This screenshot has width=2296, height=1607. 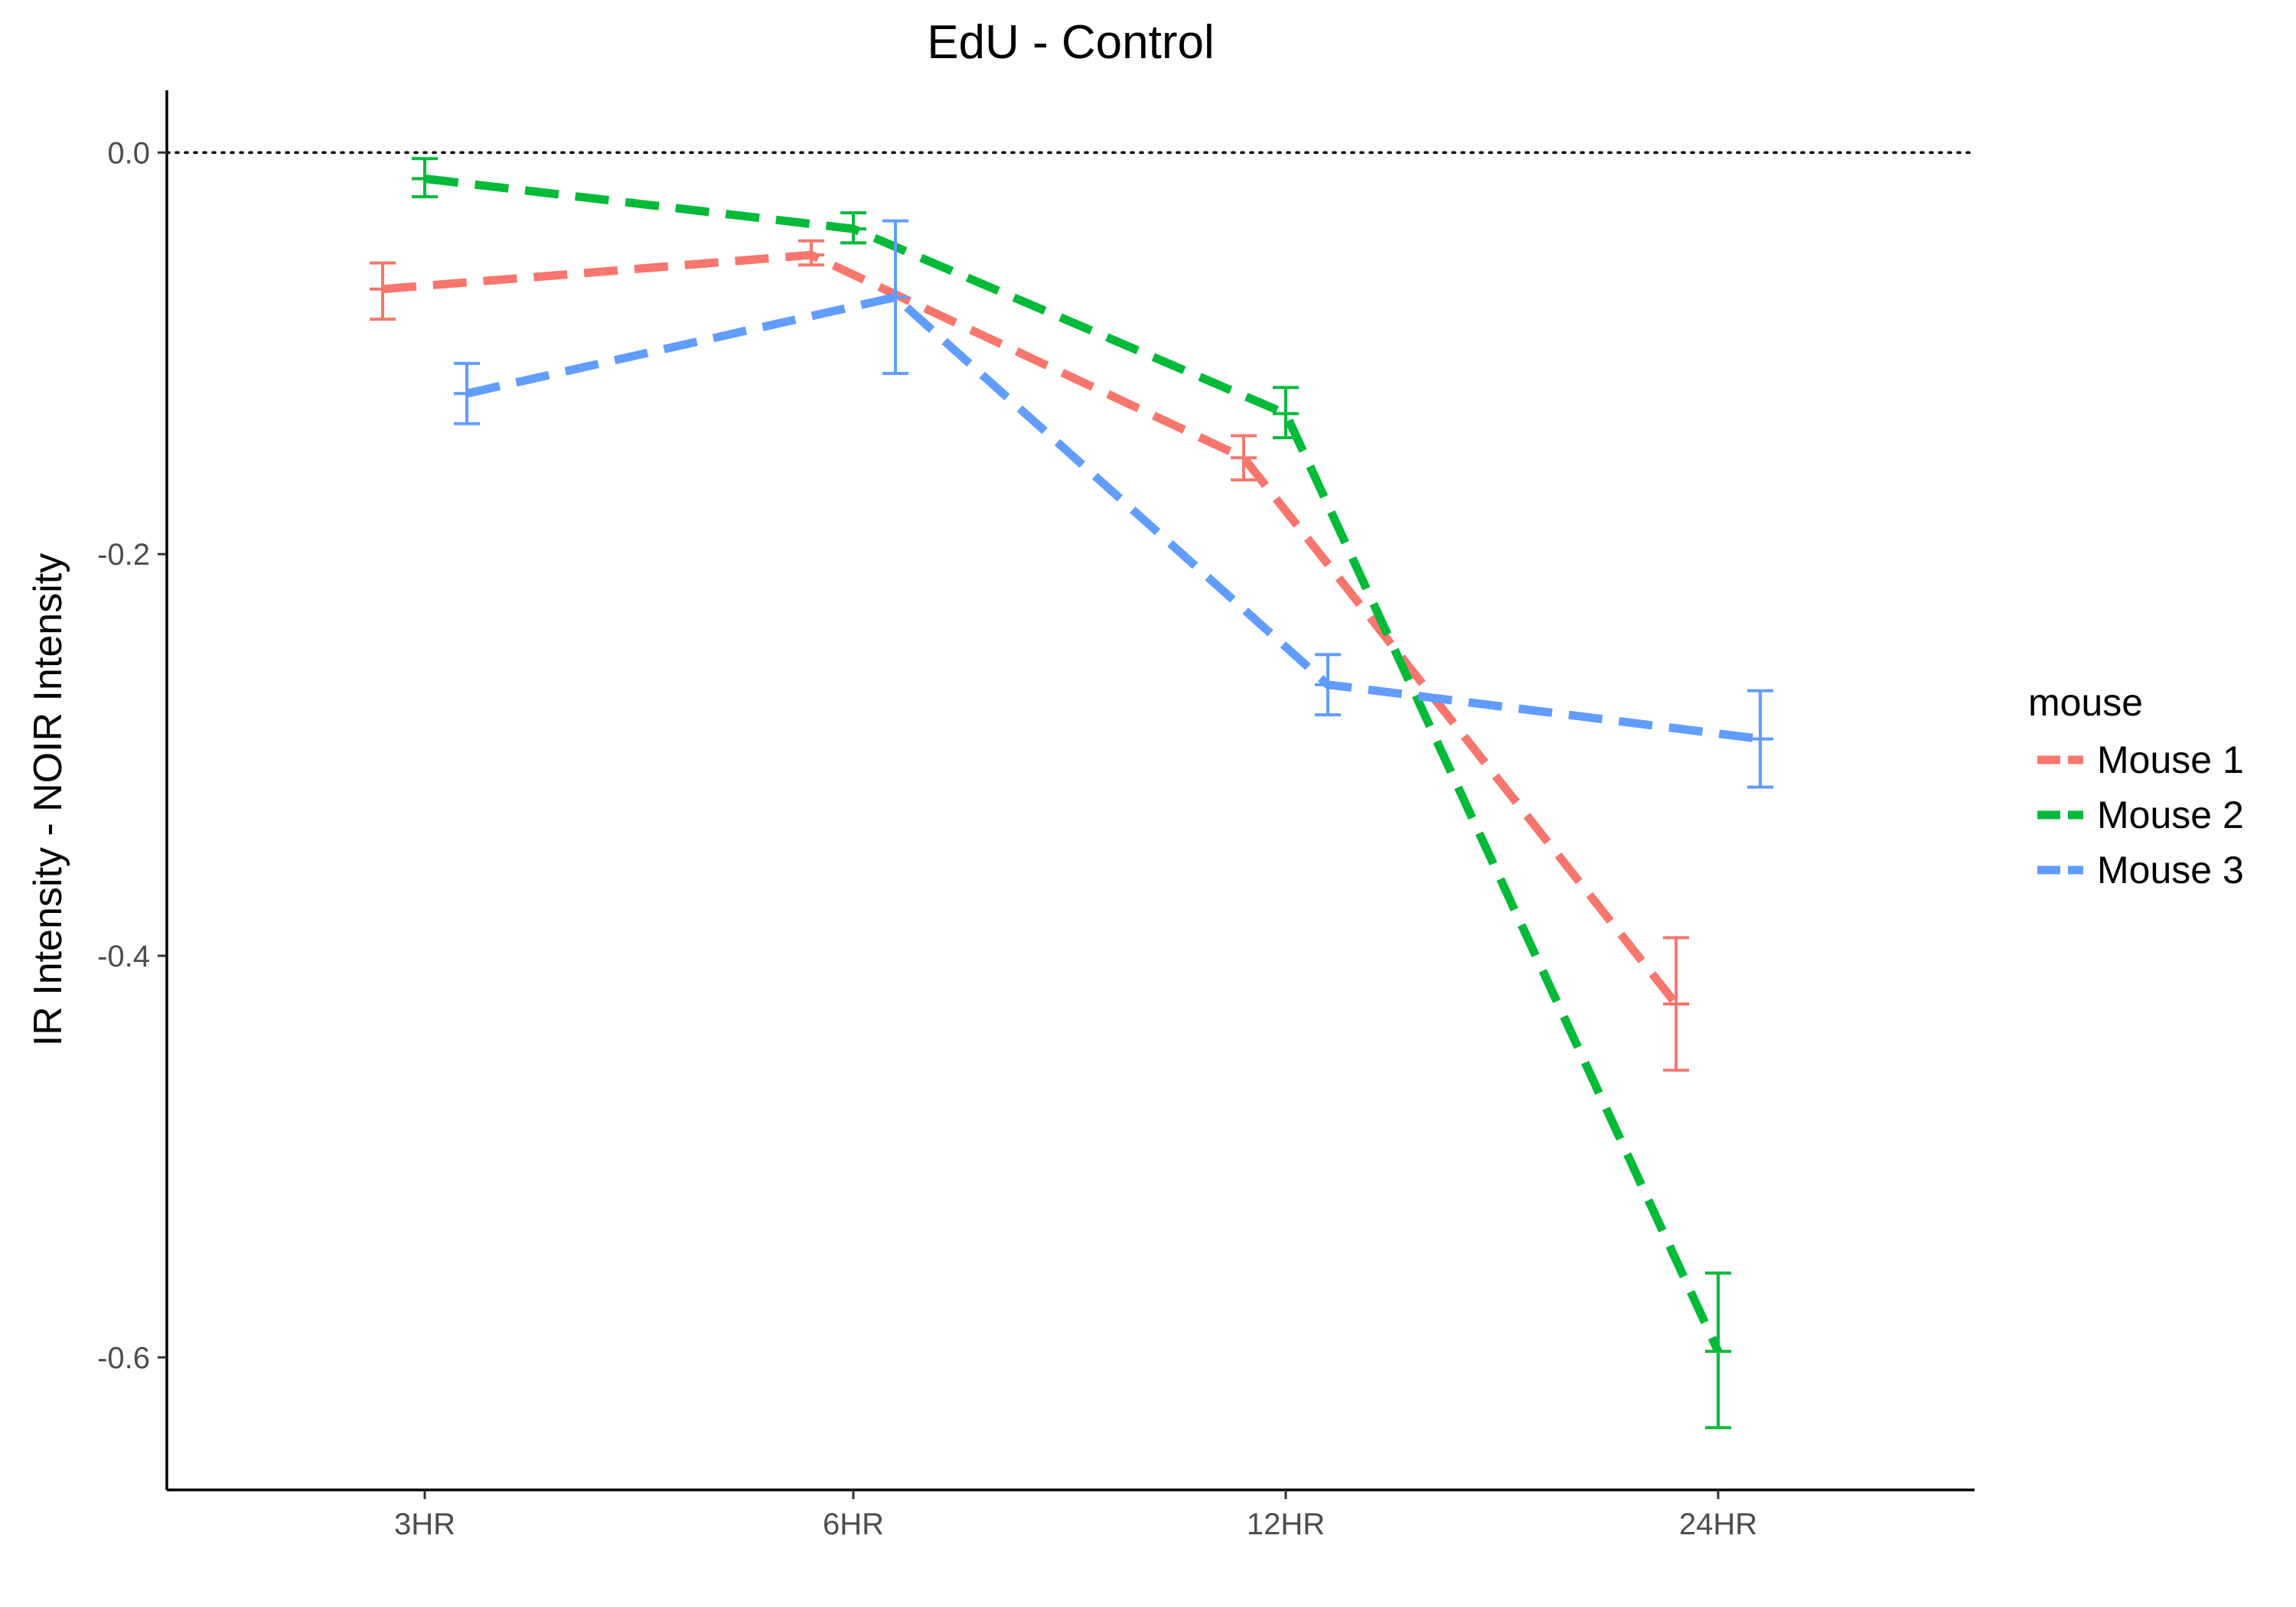 I want to click on legend-item: Mouse 2, so click(x=2140, y=815).